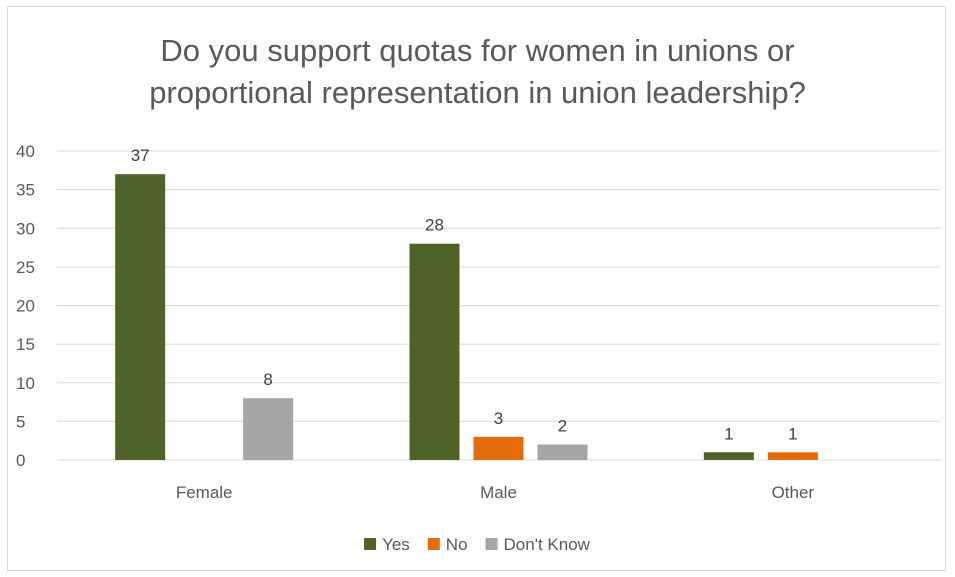 The height and width of the screenshot is (577, 955). I want to click on data-label: 37, so click(140, 155).